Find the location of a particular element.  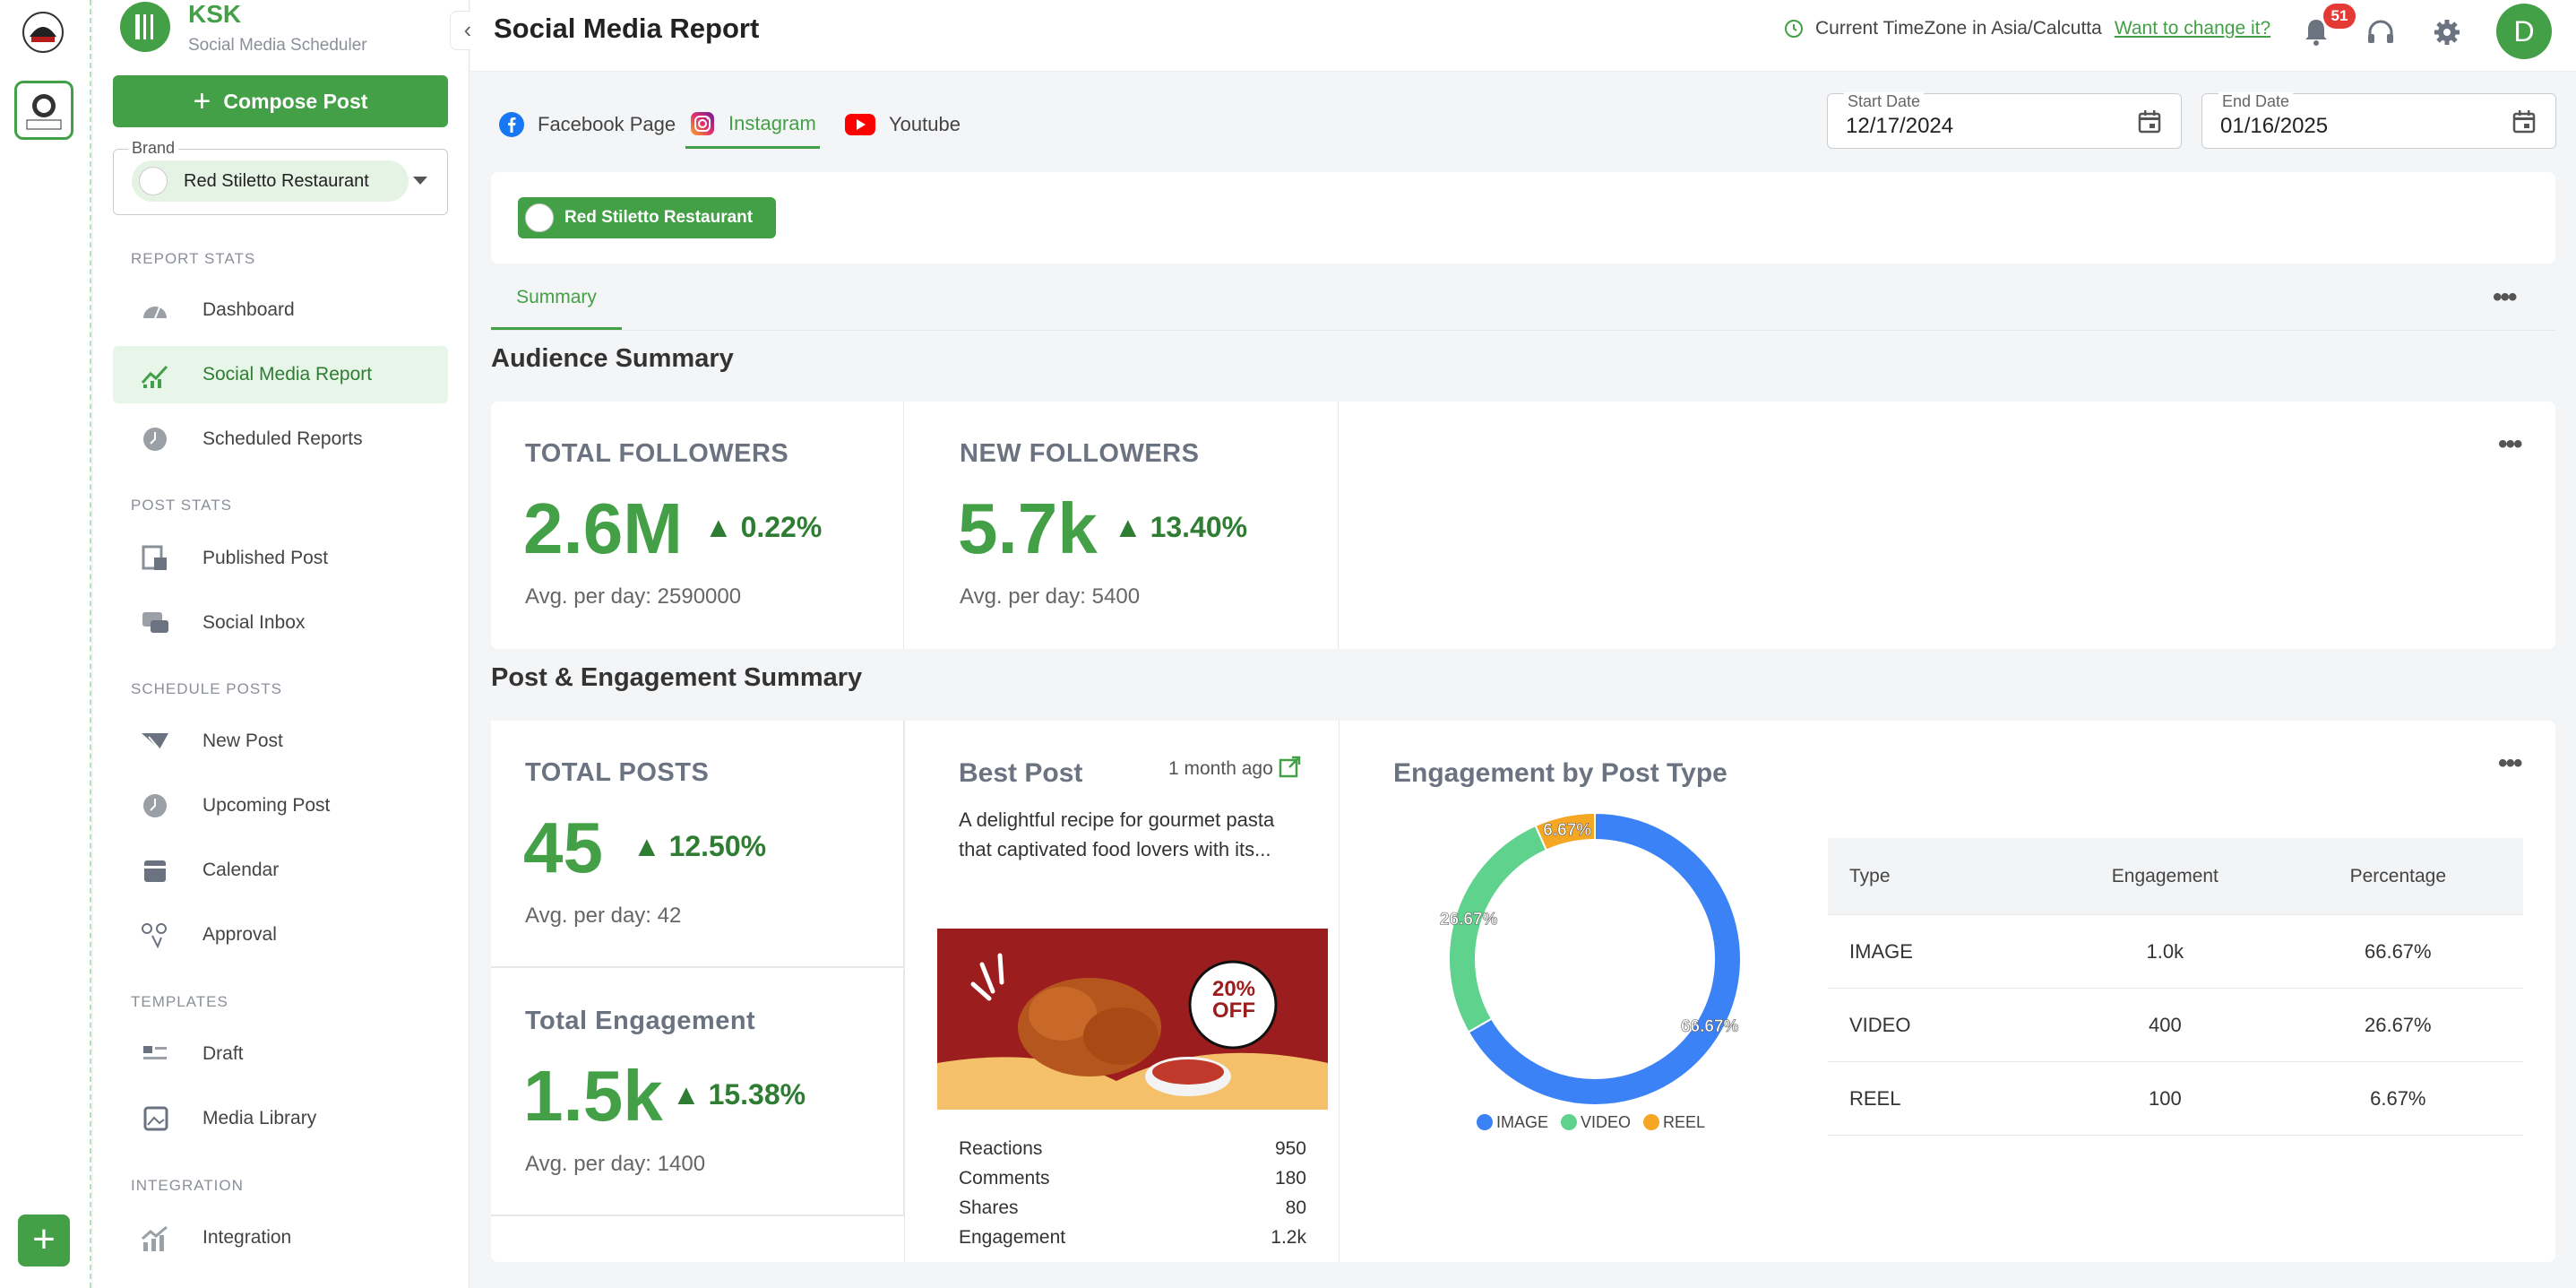

stat-avg: Avg. per day: 42 is located at coordinates (603, 915).